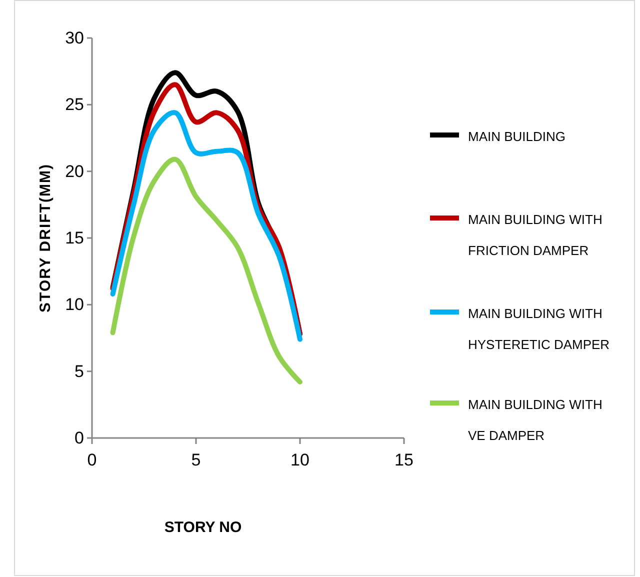 The width and height of the screenshot is (640, 577). What do you see at coordinates (300, 460) in the screenshot?
I see `x-tick-label: 10` at bounding box center [300, 460].